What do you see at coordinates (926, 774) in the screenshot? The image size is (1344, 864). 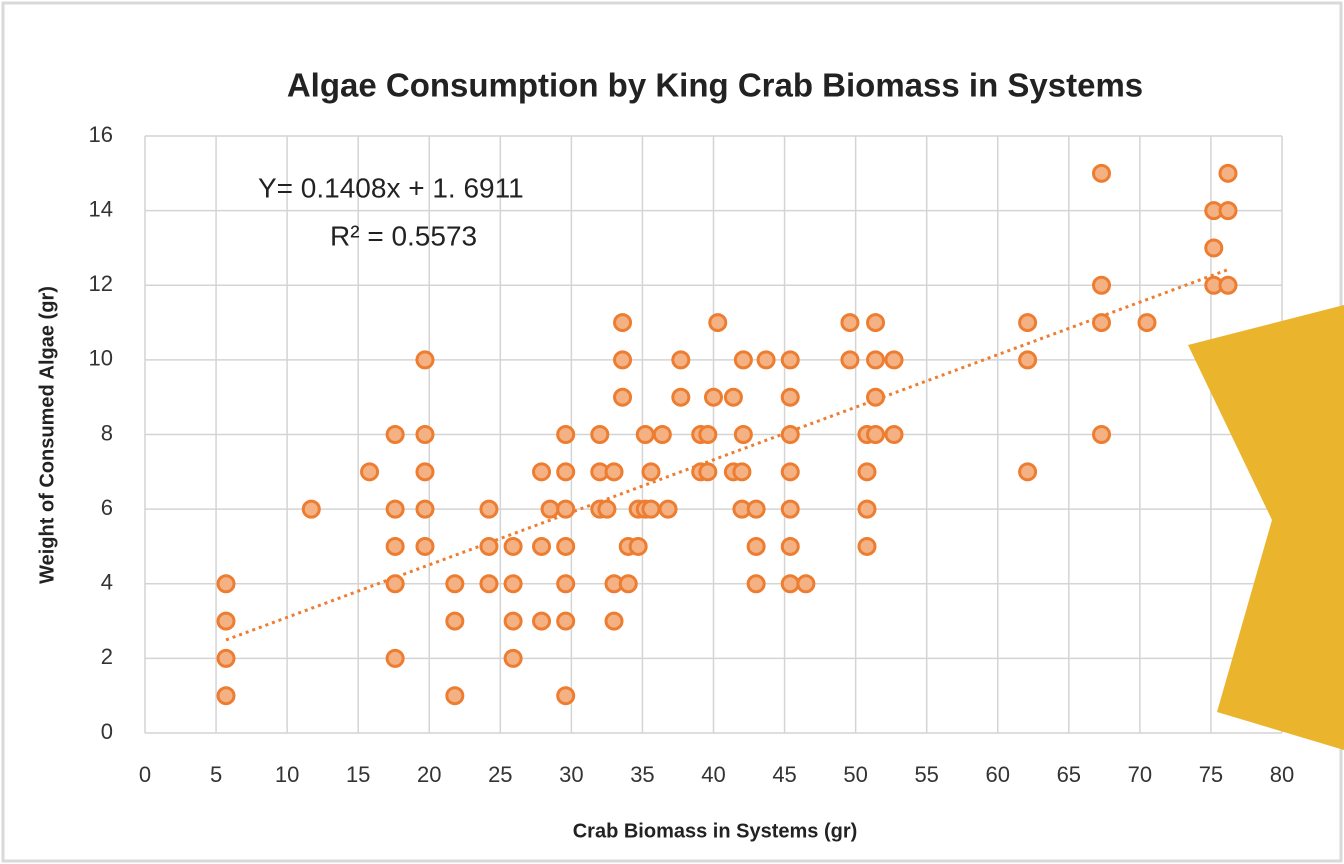 I see `x-tick-label: 55` at bounding box center [926, 774].